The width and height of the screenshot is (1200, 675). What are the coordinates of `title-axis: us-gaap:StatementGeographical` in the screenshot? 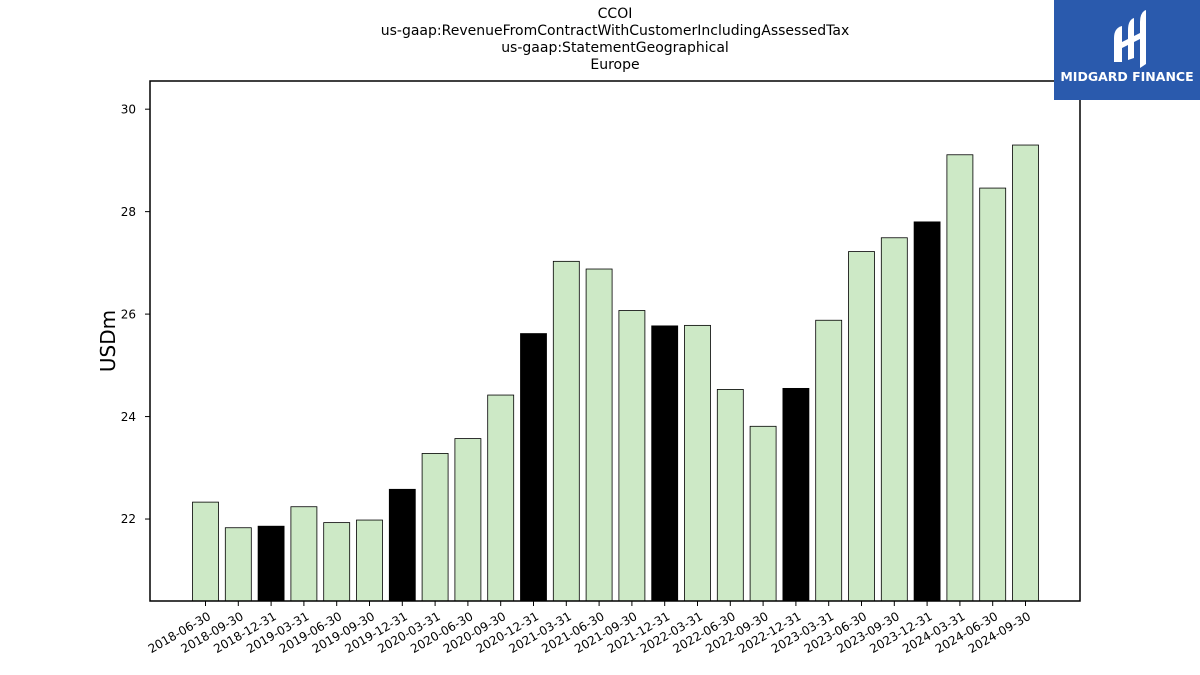 It's located at (615, 48).